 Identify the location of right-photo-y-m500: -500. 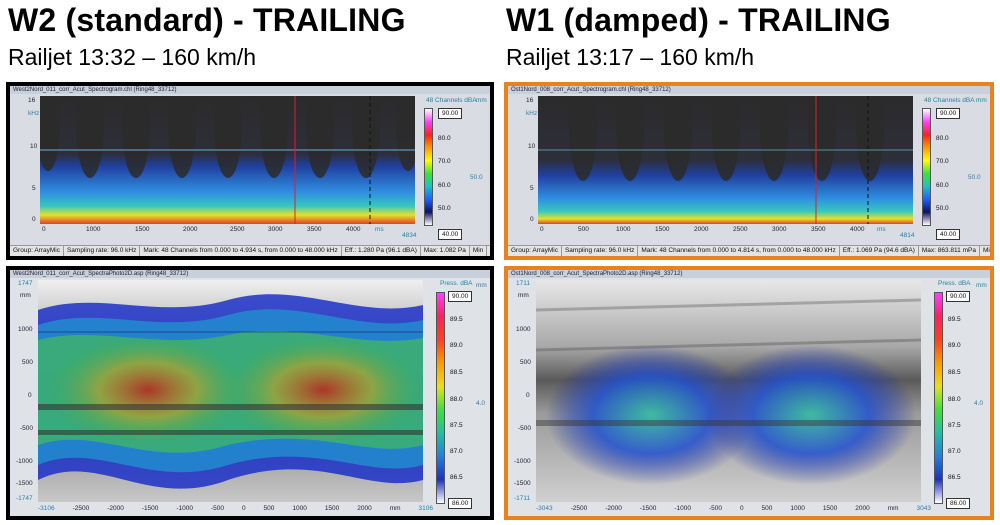
(525, 428).